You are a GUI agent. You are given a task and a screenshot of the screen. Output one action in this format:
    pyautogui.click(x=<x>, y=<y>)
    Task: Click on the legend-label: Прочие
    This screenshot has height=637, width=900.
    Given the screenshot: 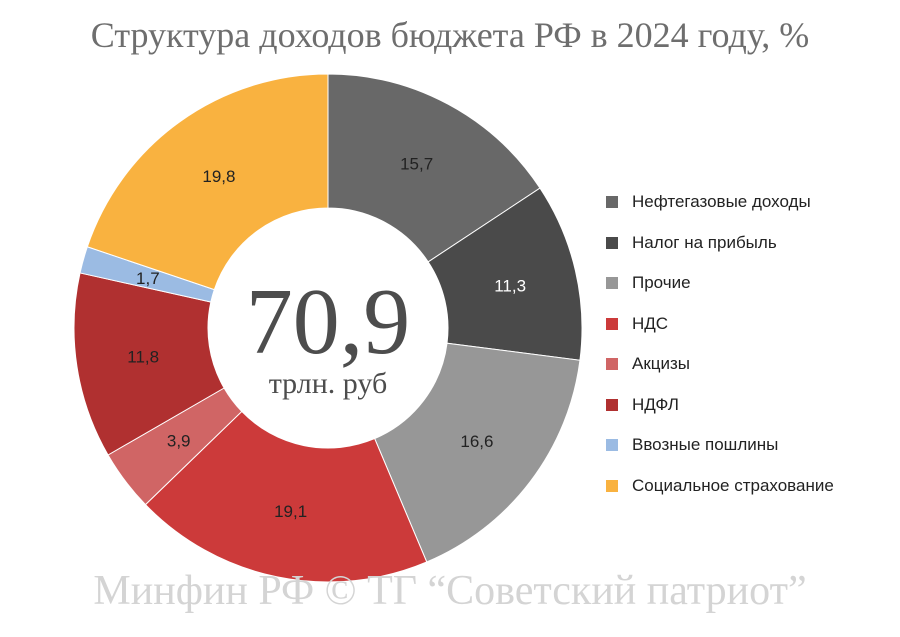 What is the action you would take?
    pyautogui.click(x=661, y=283)
    